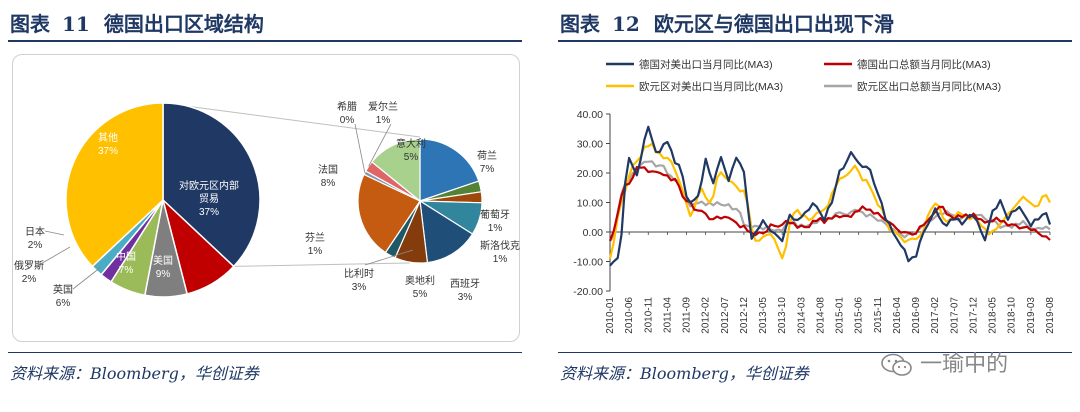  I want to click on legend-label: 欧元区出口总额当月同比(MA3), so click(929, 86).